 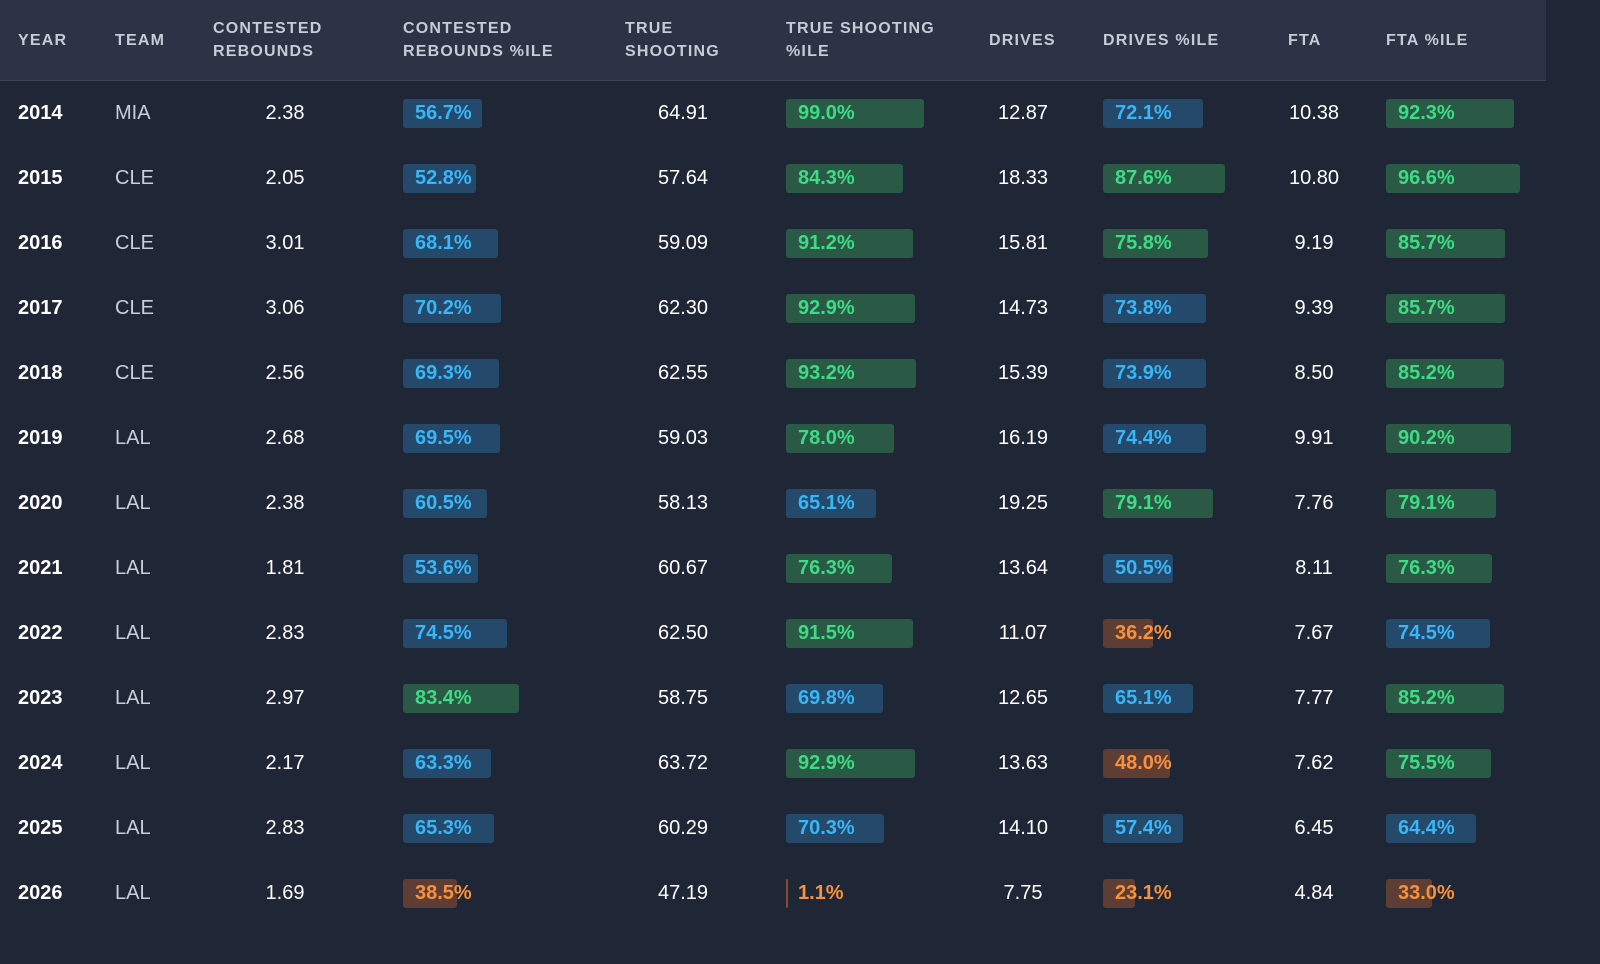 I want to click on cell-drives-pctile: 73.9%, so click(x=1188, y=373).